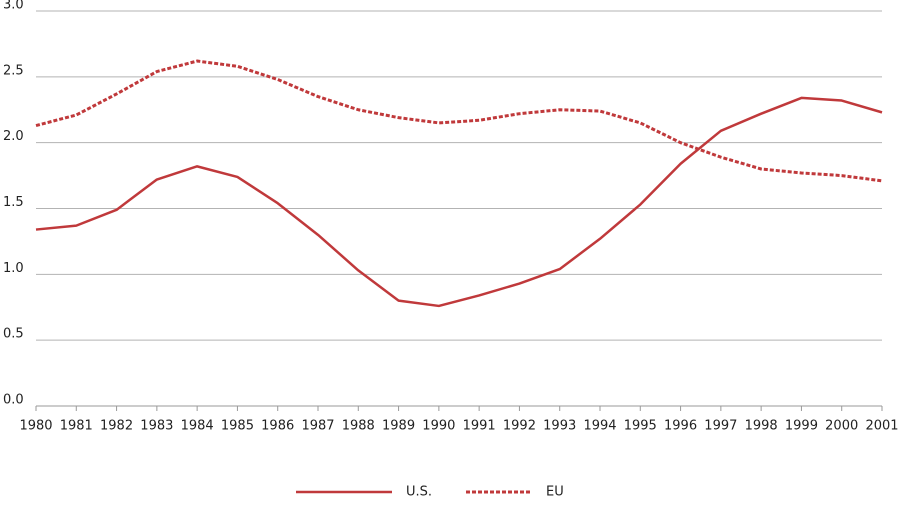  I want to click on x-tick-label: 1998, so click(761, 426).